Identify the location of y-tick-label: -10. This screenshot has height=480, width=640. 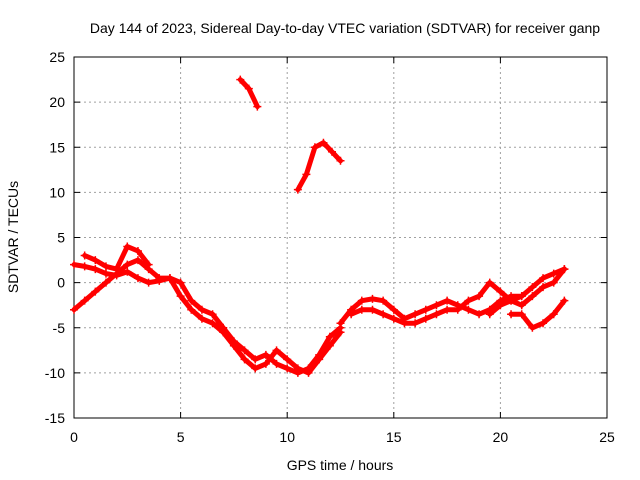
(55, 373).